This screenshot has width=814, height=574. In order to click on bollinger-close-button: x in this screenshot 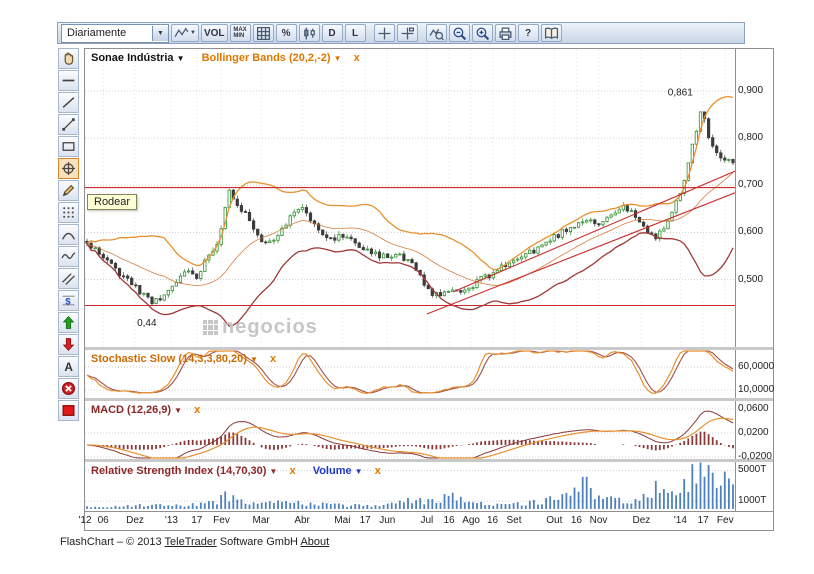, I will do `click(356, 58)`.